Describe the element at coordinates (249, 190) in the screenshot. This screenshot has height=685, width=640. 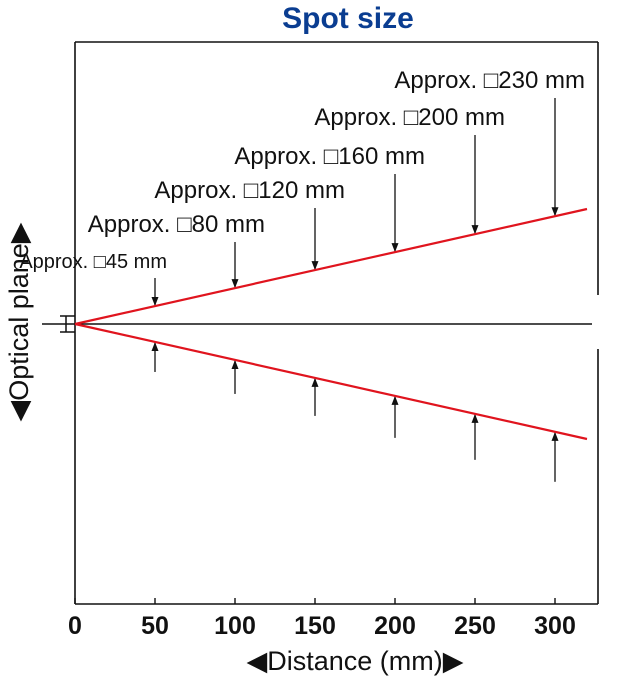
I see `spot-size-annotation: Approx. □120 mm` at that location.